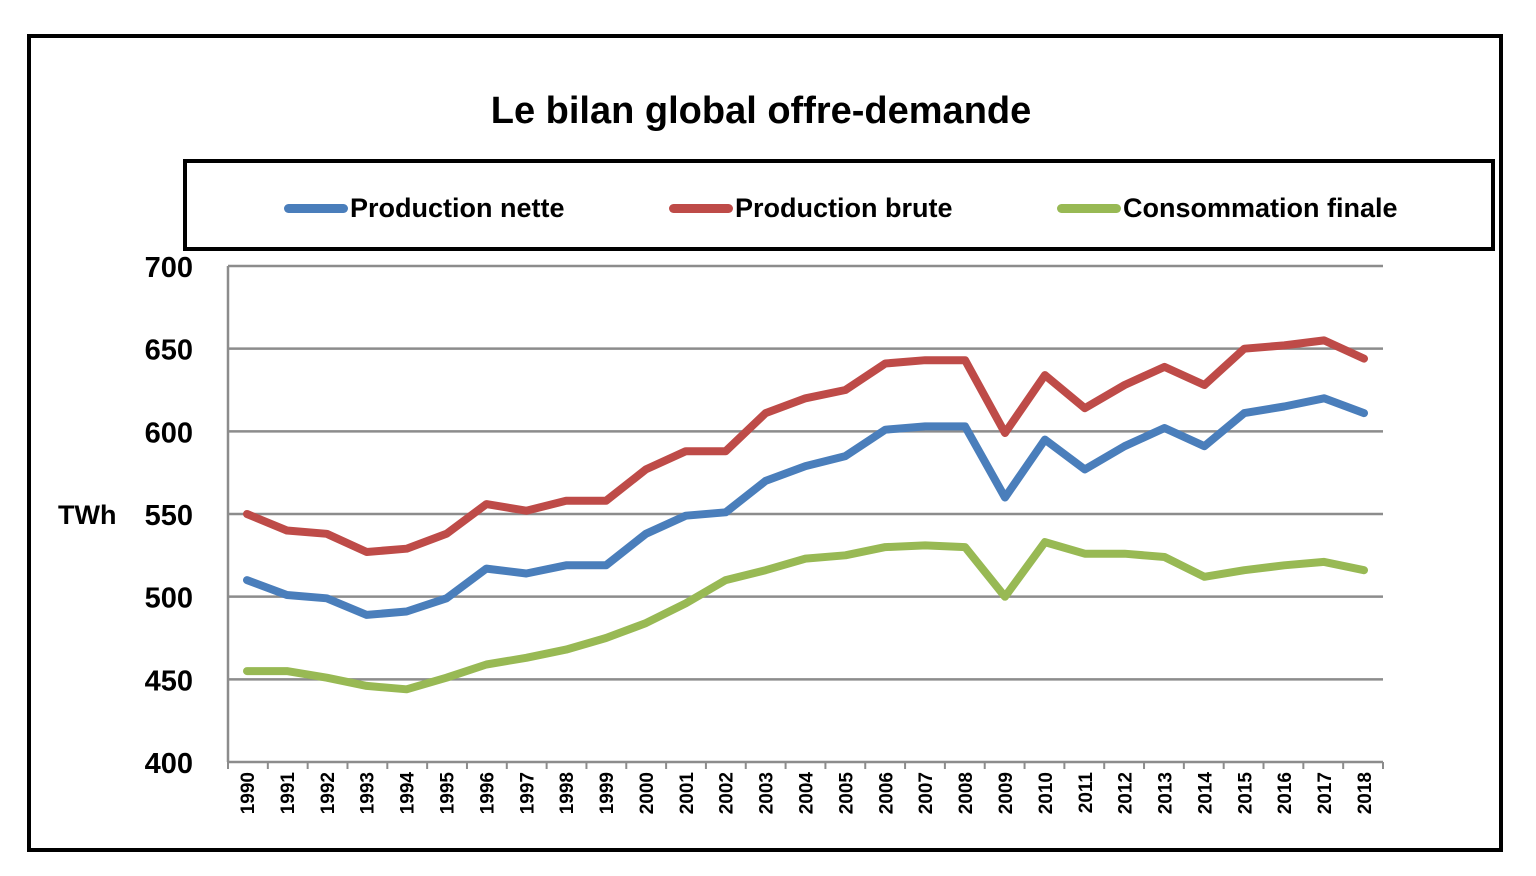 The width and height of the screenshot is (1536, 876). Describe the element at coordinates (457, 208) in the screenshot. I see `legend-label: Production nette` at that location.